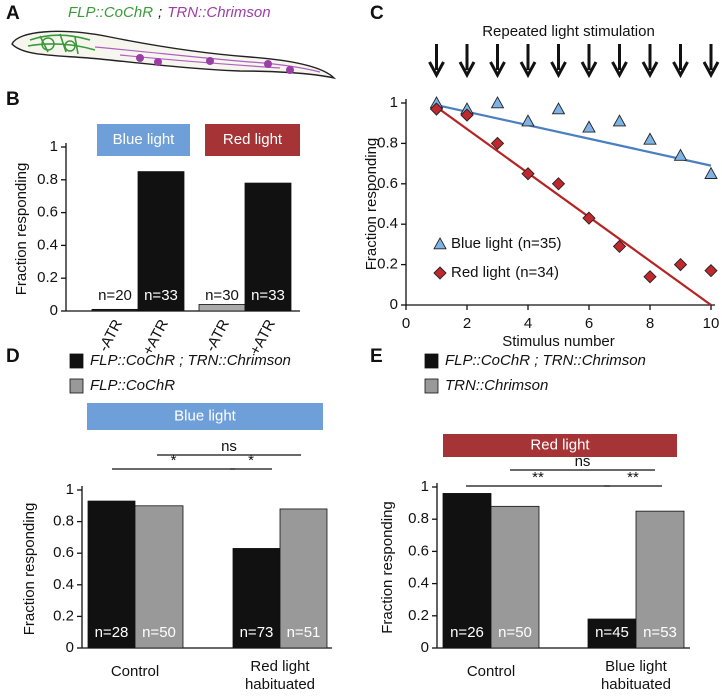  What do you see at coordinates (528, 323) in the screenshot?
I see `x-tick-label: 4` at bounding box center [528, 323].